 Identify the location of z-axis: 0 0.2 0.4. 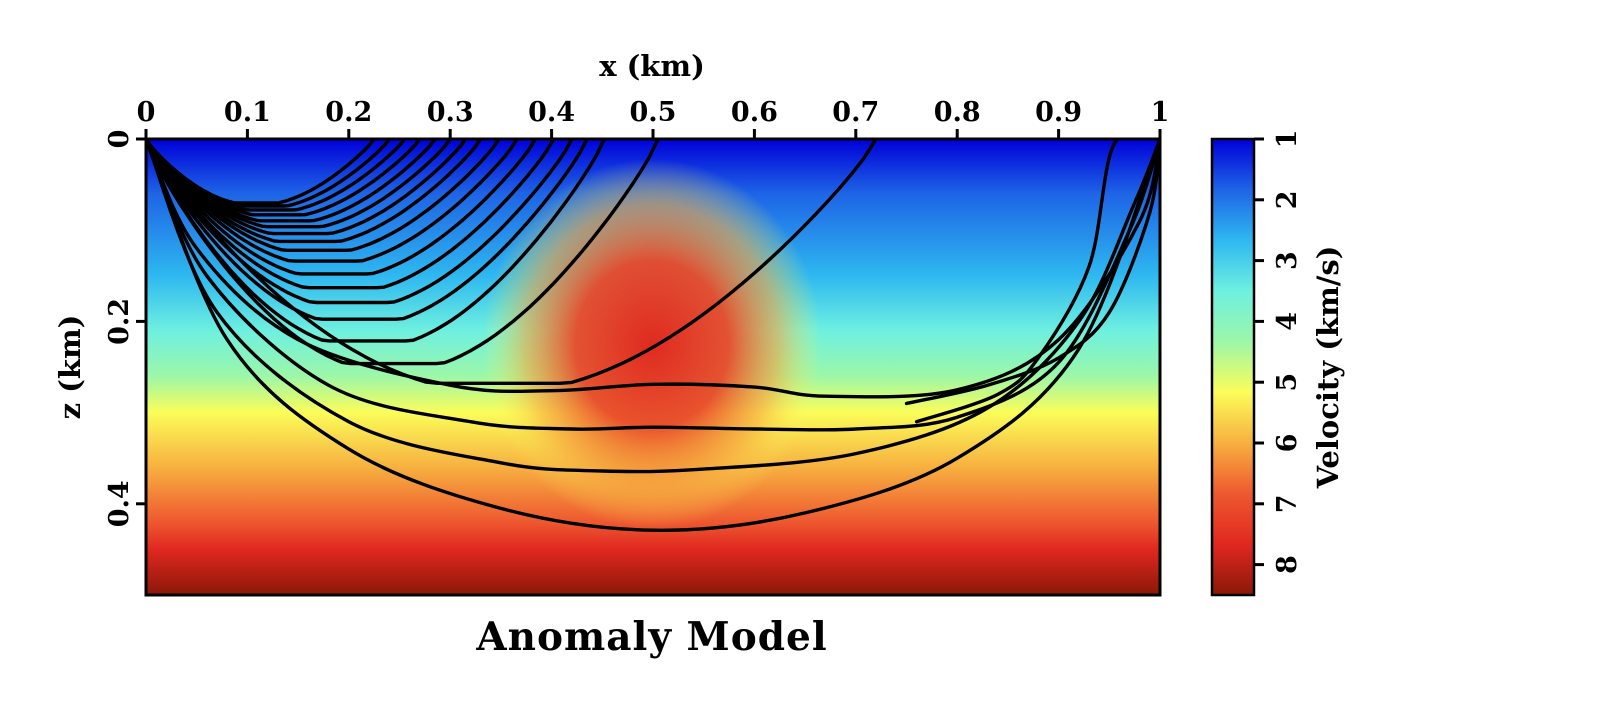
(125, 328).